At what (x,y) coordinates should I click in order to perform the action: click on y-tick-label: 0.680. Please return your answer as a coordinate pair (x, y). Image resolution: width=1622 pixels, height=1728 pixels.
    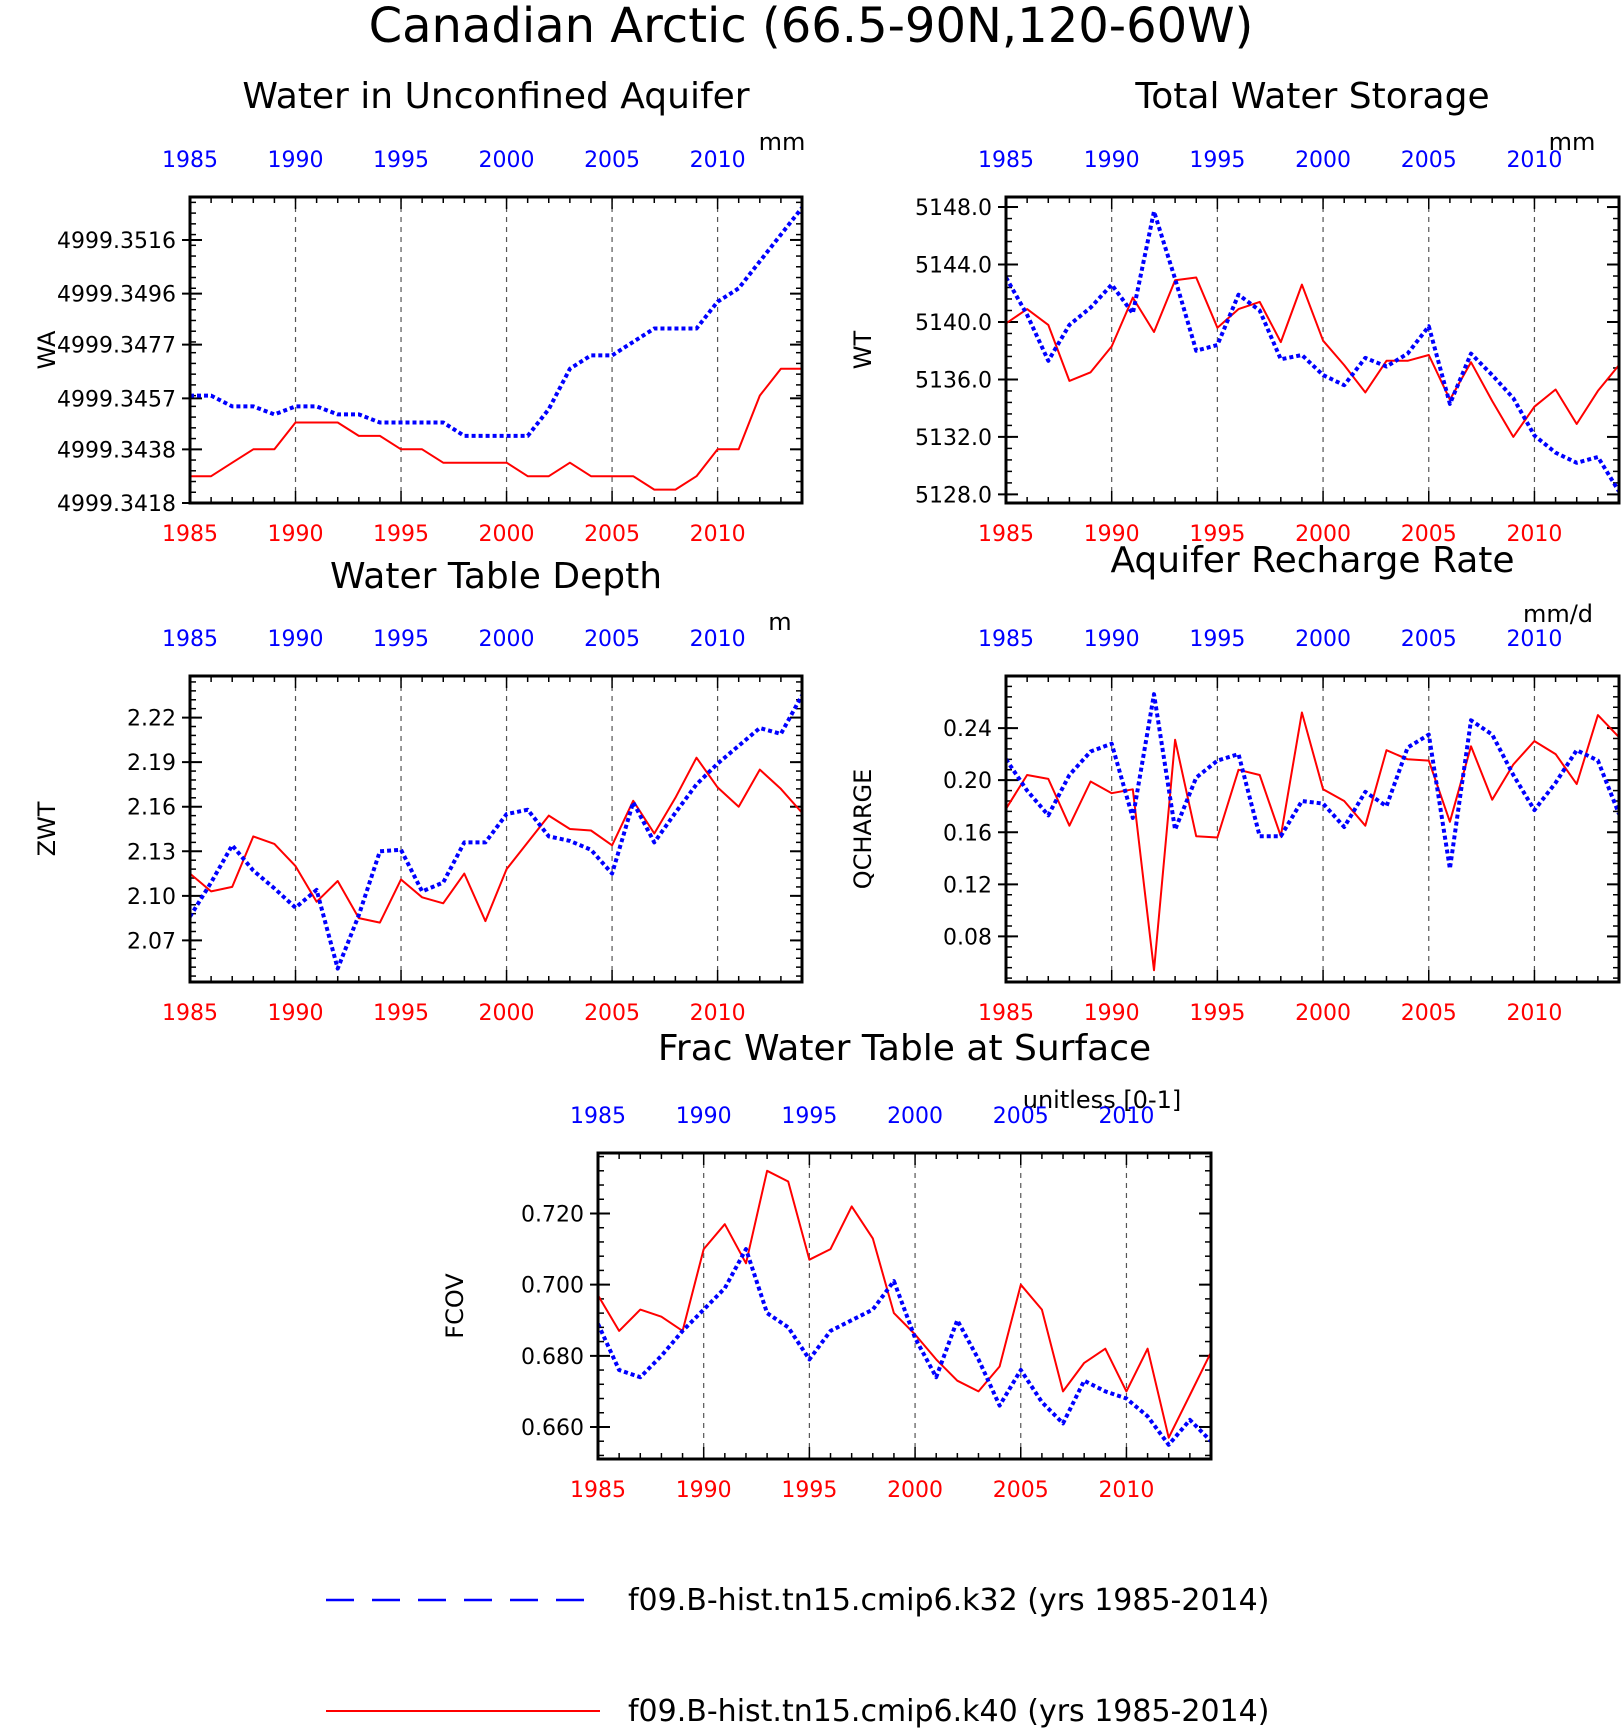
    Looking at the image, I should click on (552, 1357).